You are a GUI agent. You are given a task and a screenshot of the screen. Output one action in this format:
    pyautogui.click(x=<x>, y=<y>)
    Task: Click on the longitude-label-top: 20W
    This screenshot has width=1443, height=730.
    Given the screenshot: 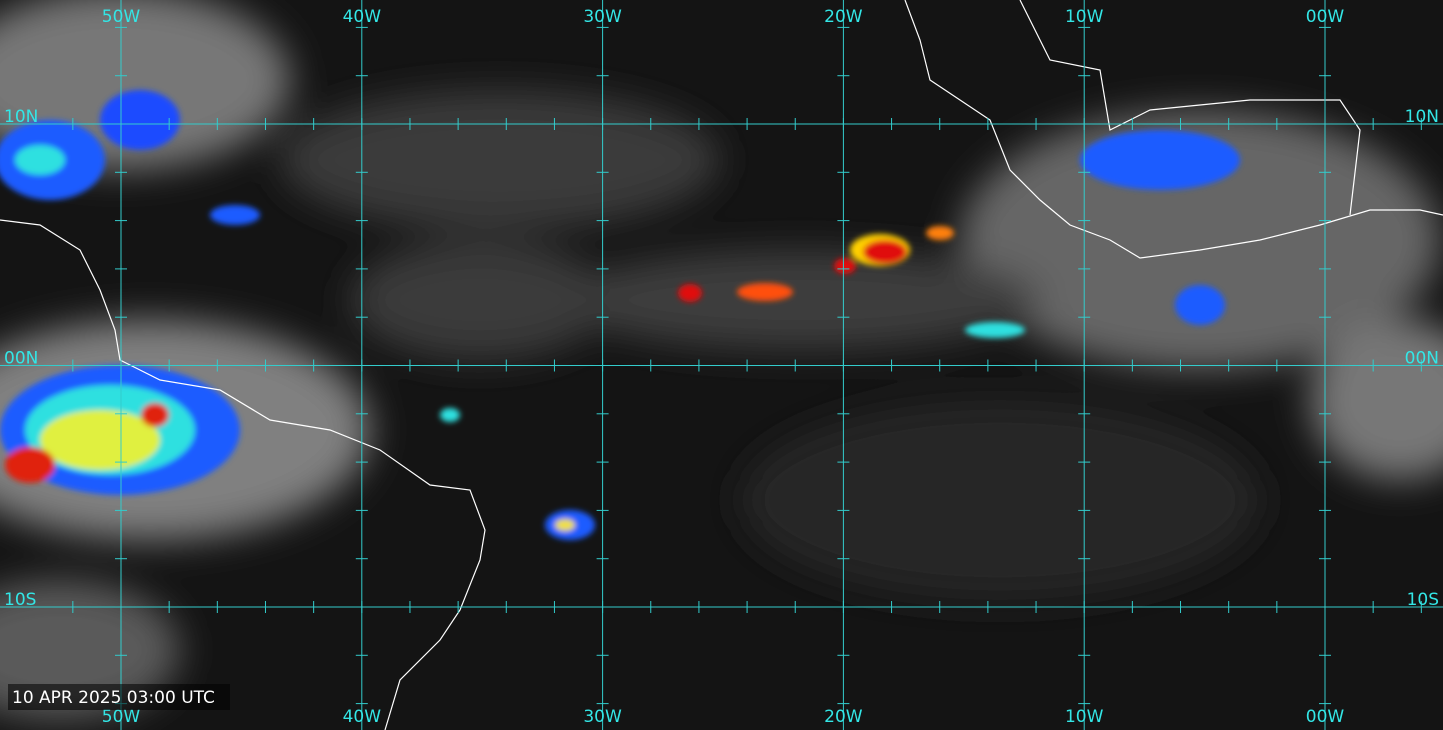 What is the action you would take?
    pyautogui.click(x=843, y=17)
    